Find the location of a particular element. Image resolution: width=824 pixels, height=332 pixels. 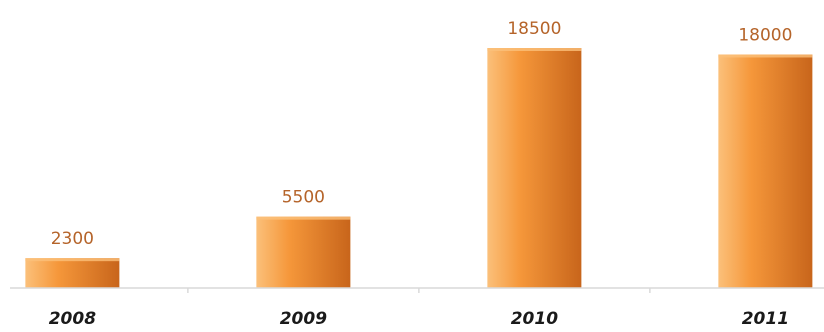

bar-top-highlight-2011 is located at coordinates (765, 56).